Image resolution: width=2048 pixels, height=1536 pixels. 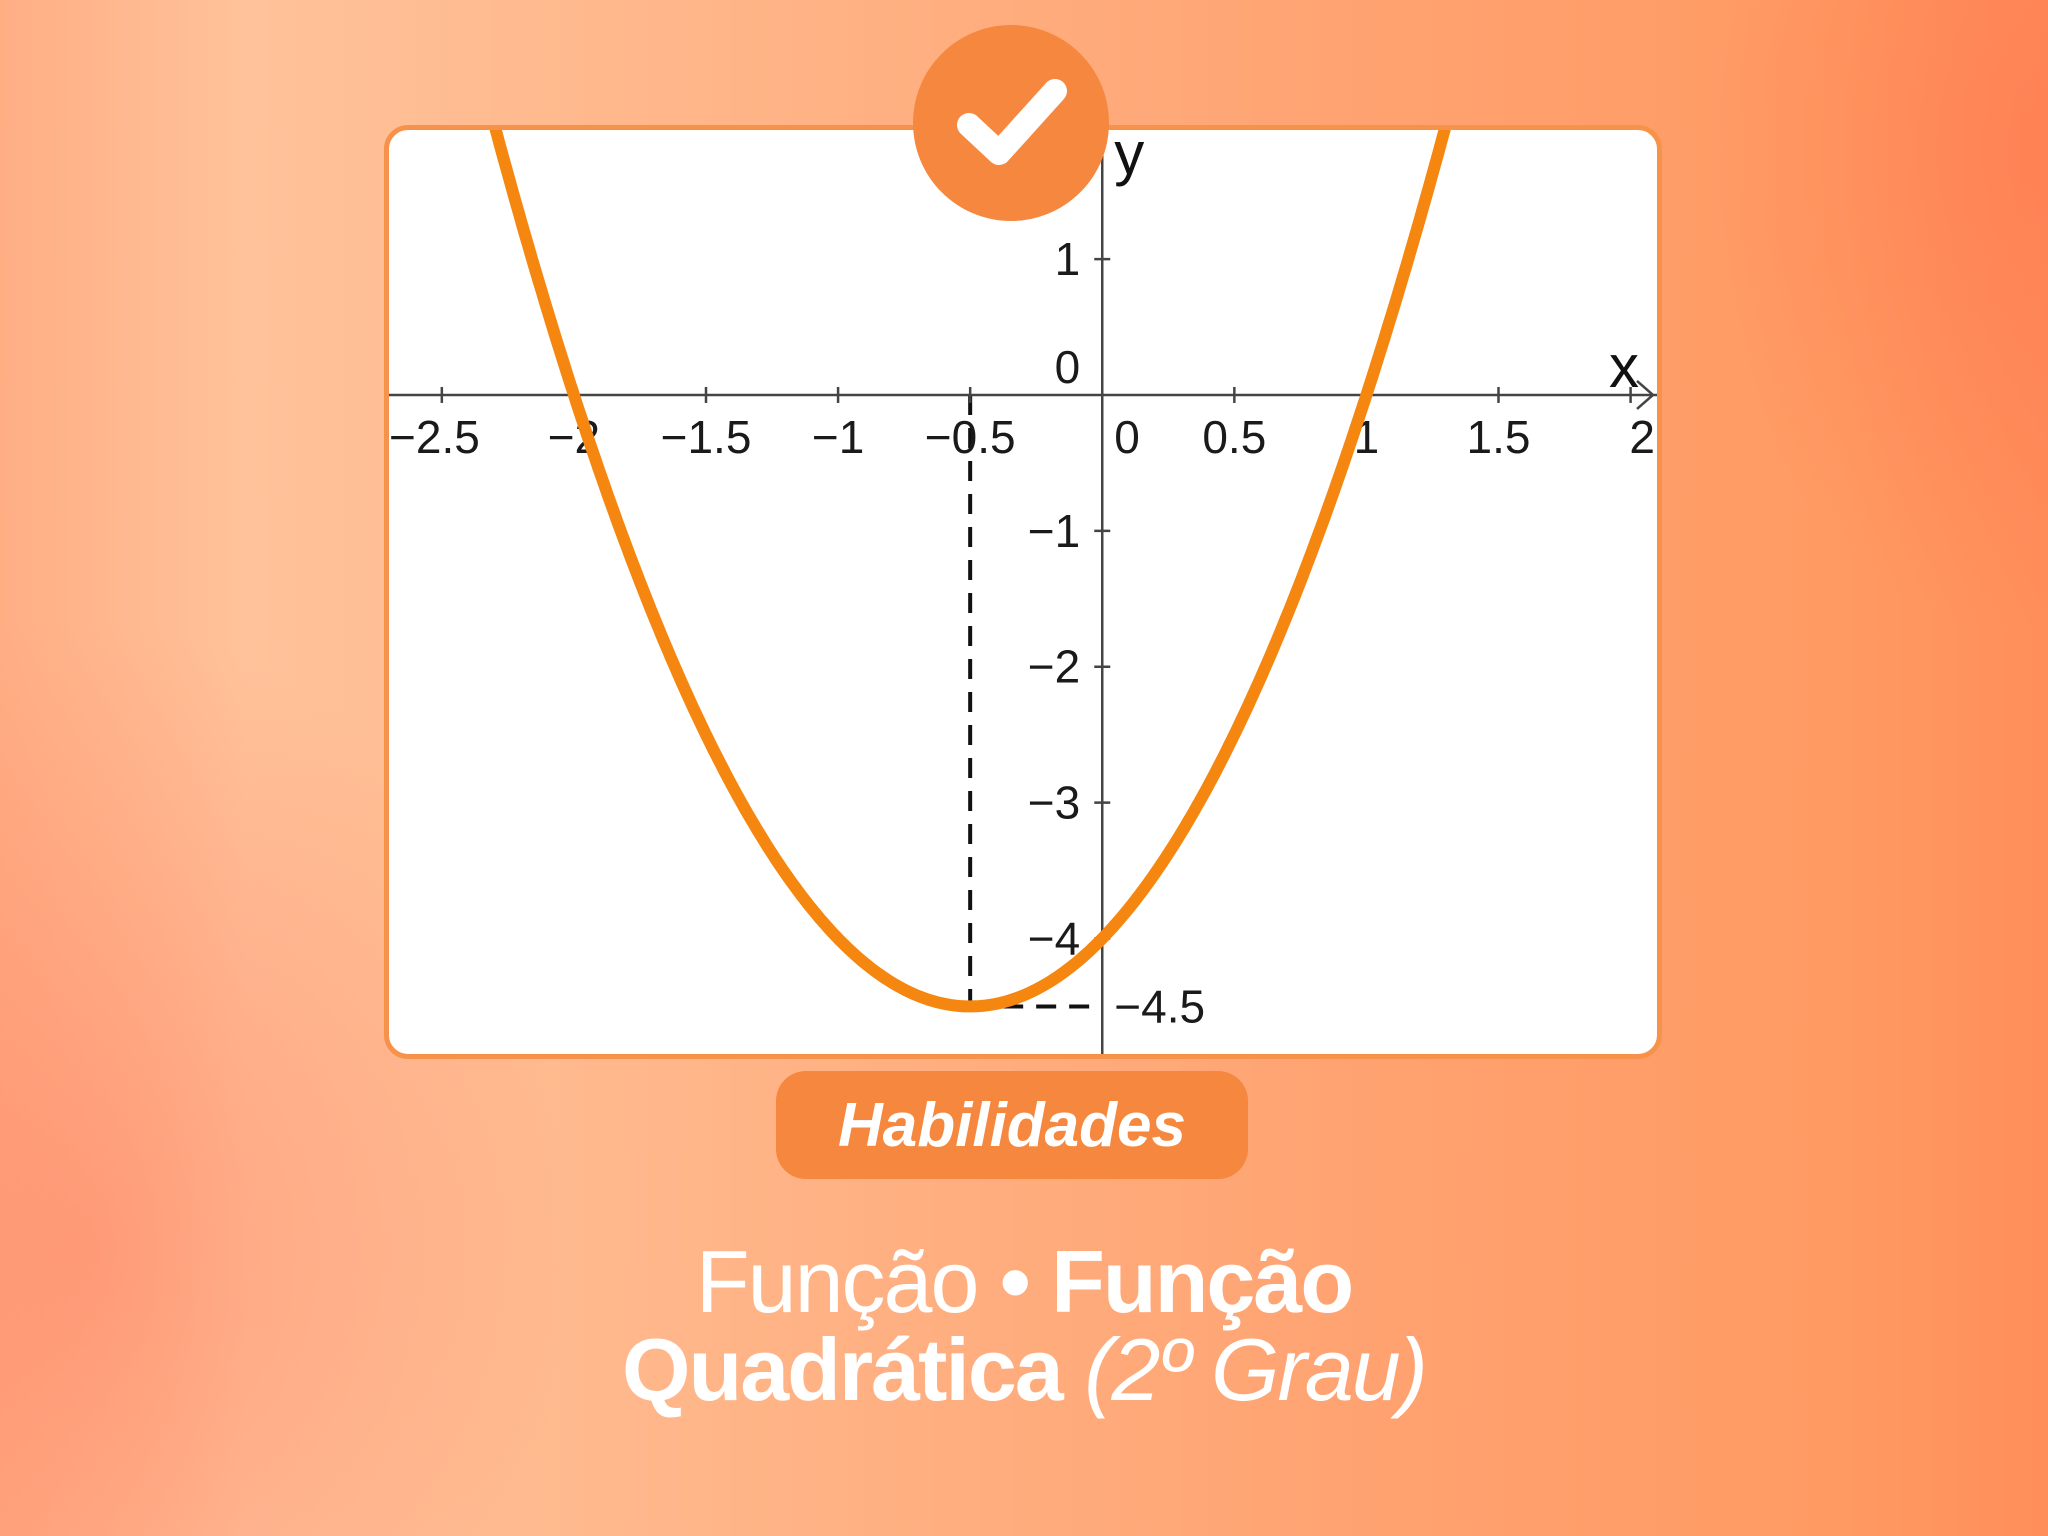 I want to click on x-tick-label: 1.5, so click(x=1499, y=437).